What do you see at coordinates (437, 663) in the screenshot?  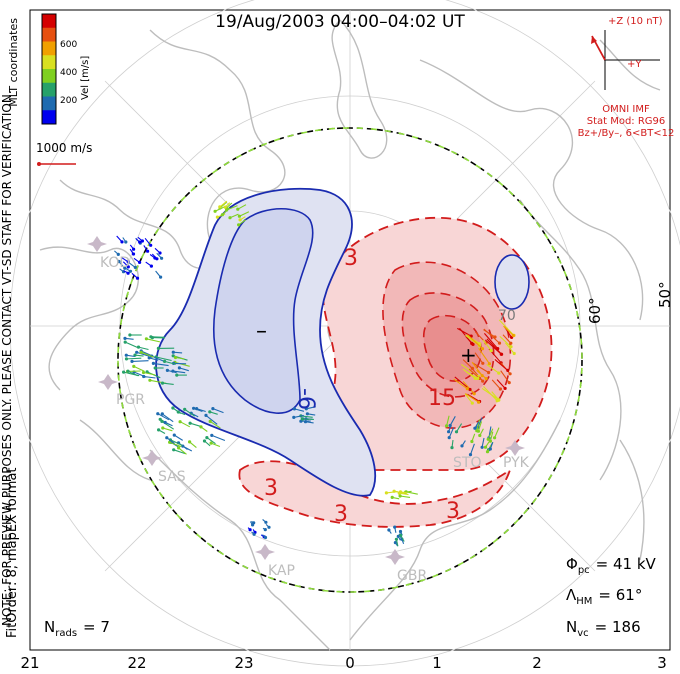 I see `mlt-tick-1: 1` at bounding box center [437, 663].